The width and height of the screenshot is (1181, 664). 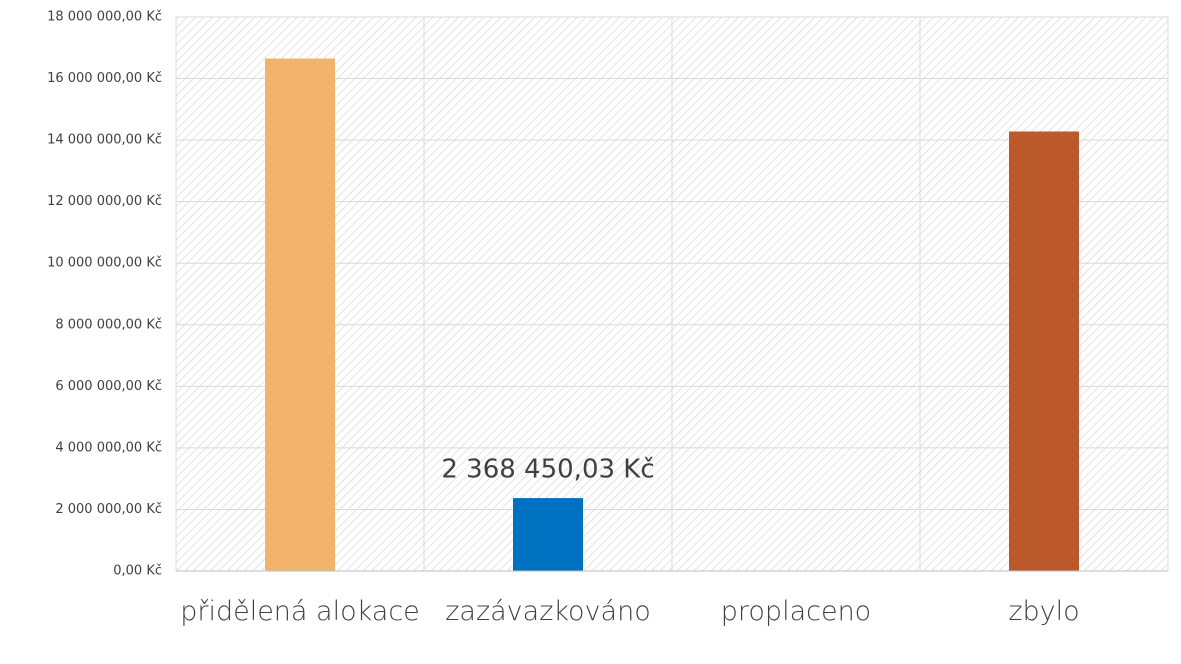 I want to click on x-tick-label: zbylo, so click(x=1044, y=611).